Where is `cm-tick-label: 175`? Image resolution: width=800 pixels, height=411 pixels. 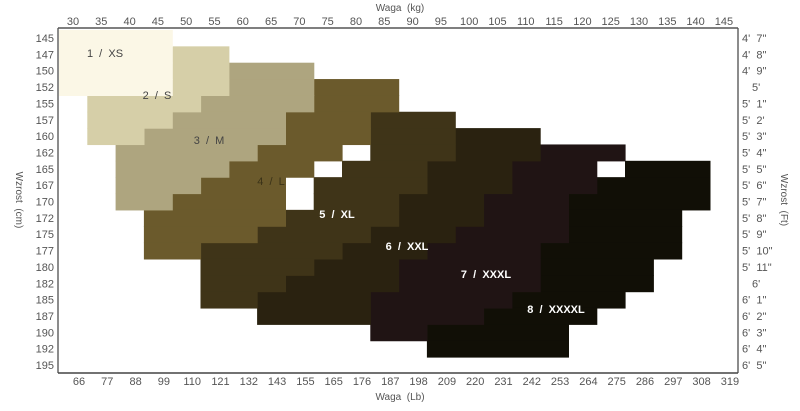
cm-tick-label: 175 is located at coordinates (45, 235).